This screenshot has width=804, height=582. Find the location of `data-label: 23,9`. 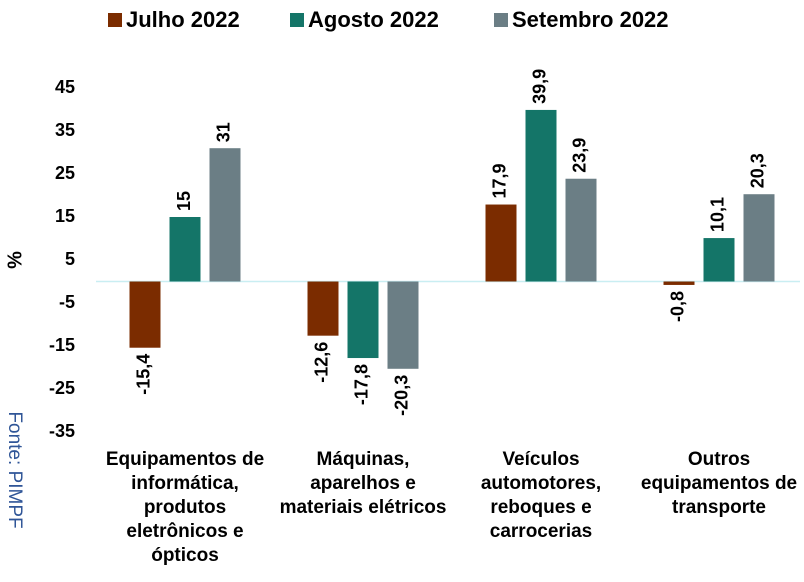

data-label: 23,9 is located at coordinates (580, 155).